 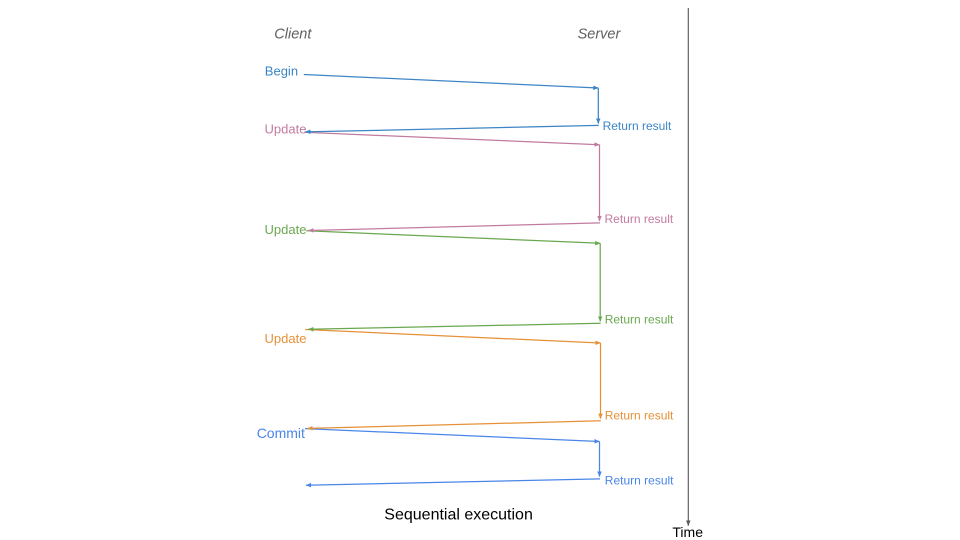 What do you see at coordinates (281, 71) in the screenshot?
I see `svg-text: Begin` at bounding box center [281, 71].